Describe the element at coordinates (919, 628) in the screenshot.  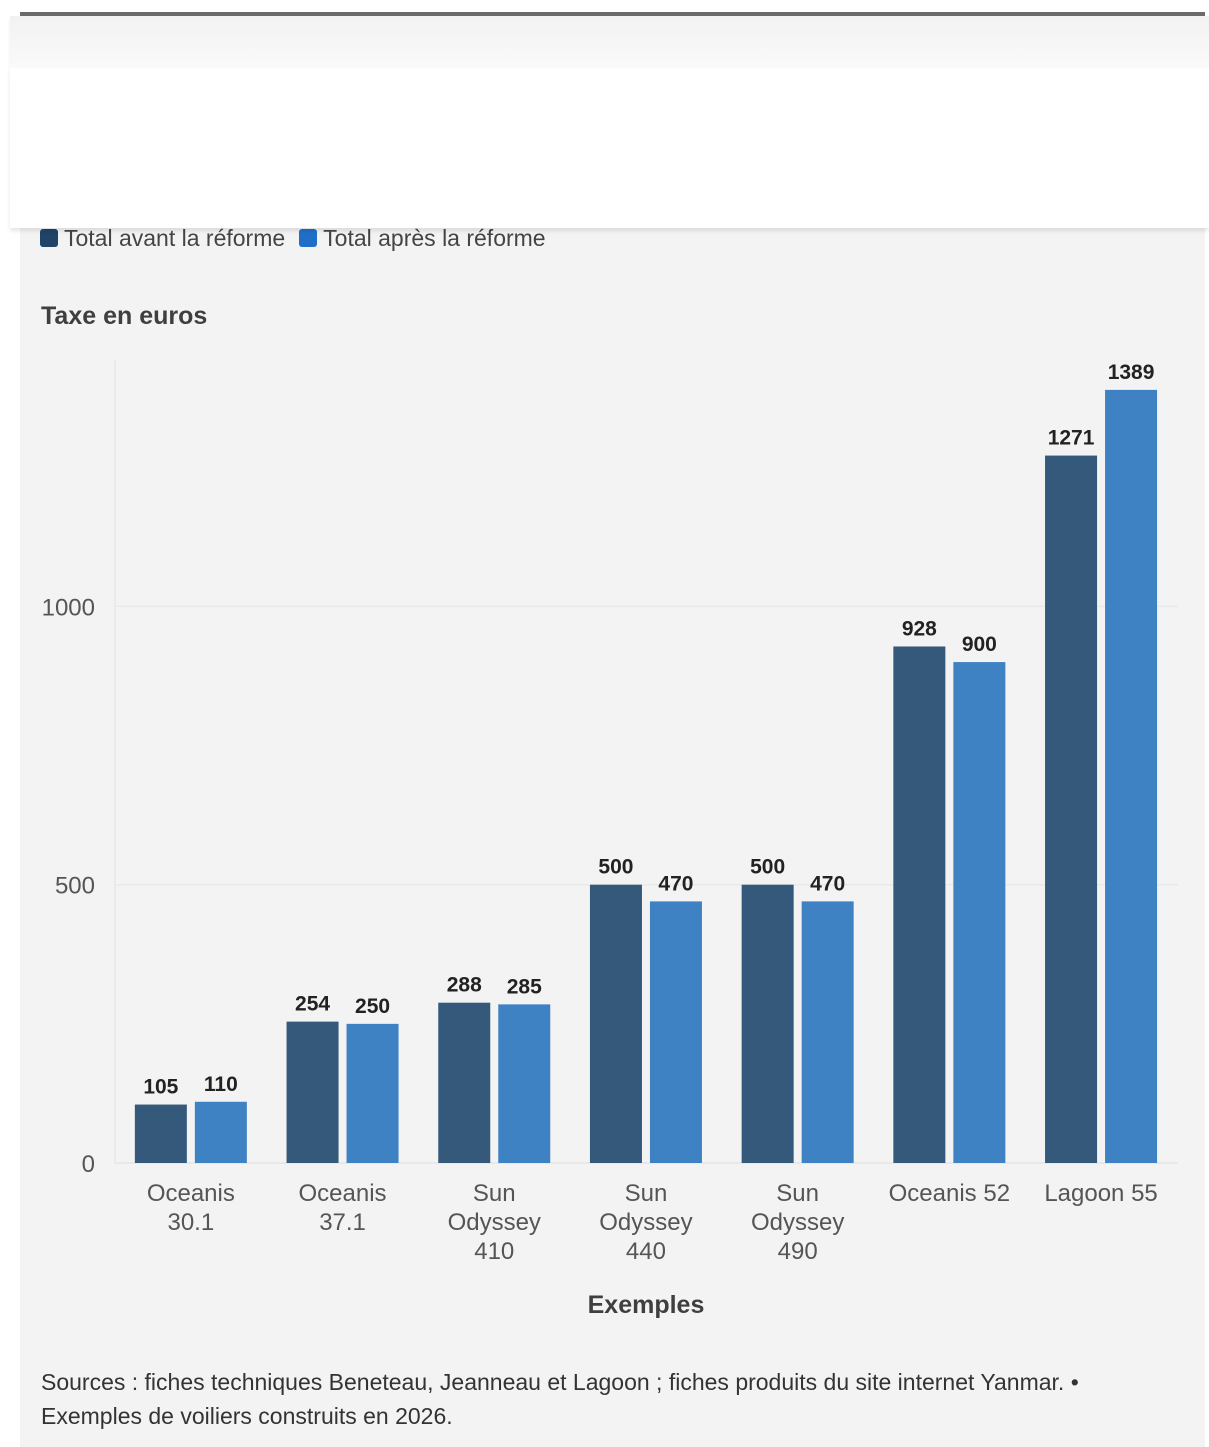
I see `data-label: 928` at that location.